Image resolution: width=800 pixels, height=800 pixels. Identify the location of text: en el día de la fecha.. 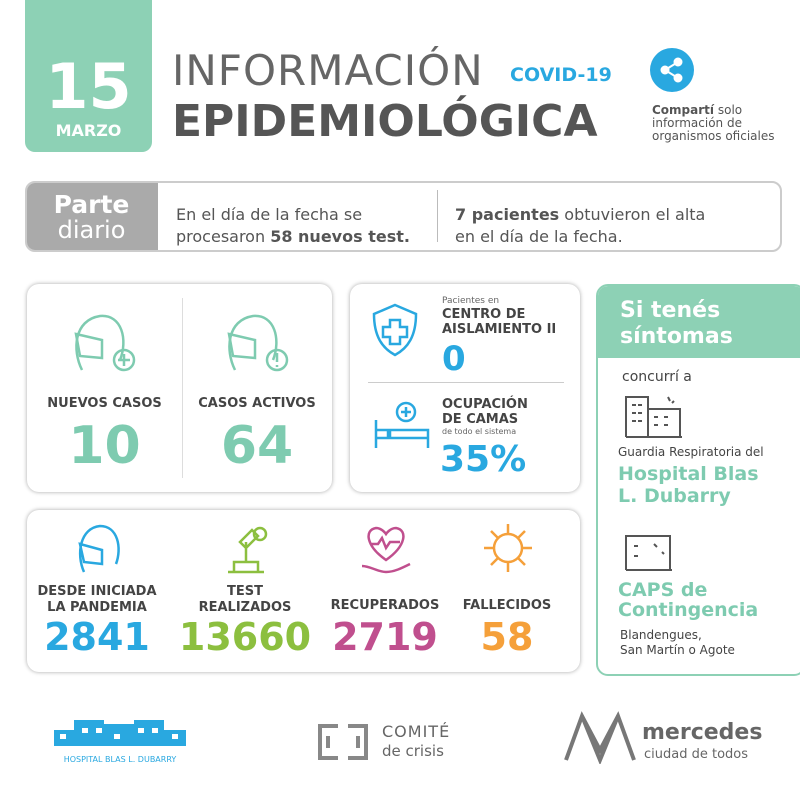
(539, 236).